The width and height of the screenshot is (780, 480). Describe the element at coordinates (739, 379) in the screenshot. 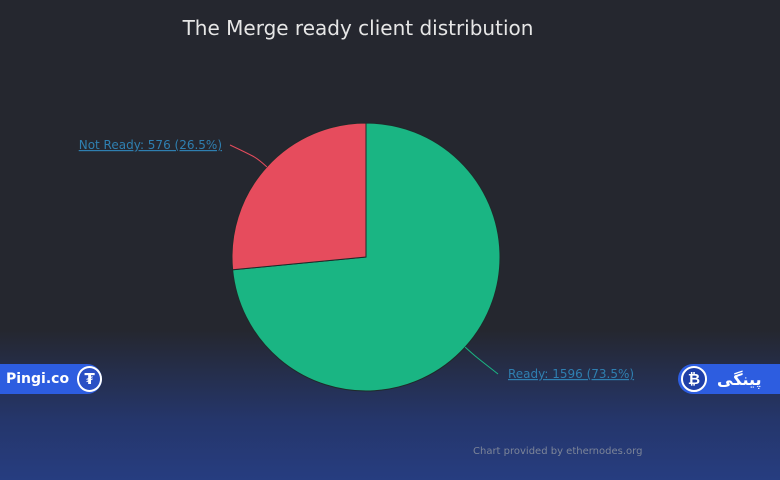

I see `watermark-right-text: پینگی` at that location.